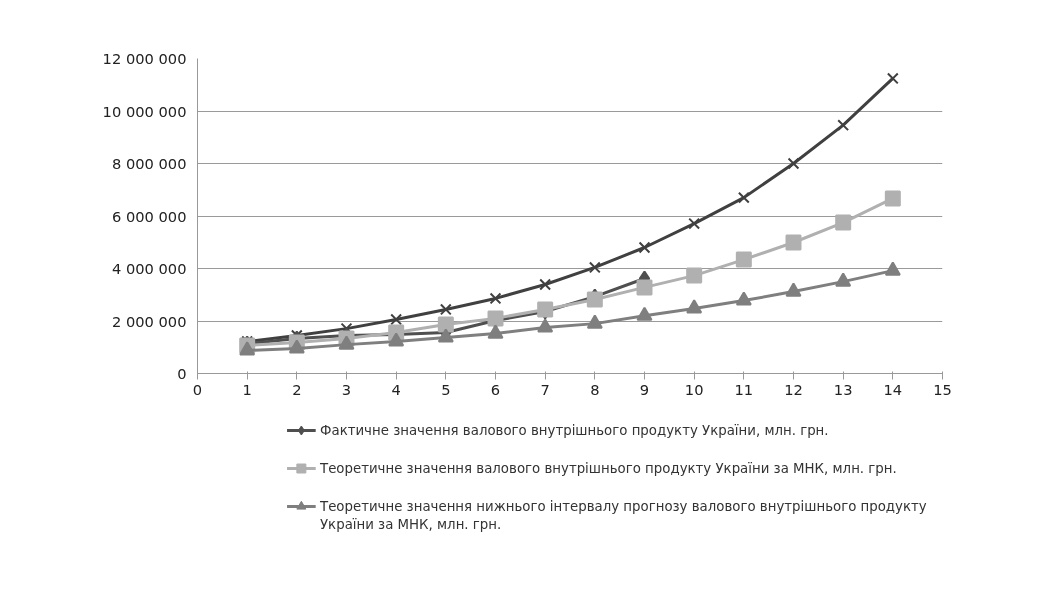 This screenshot has width=1054, height=614. Describe the element at coordinates (595, 389) in the screenshot. I see `x-tick-label: 8` at that location.